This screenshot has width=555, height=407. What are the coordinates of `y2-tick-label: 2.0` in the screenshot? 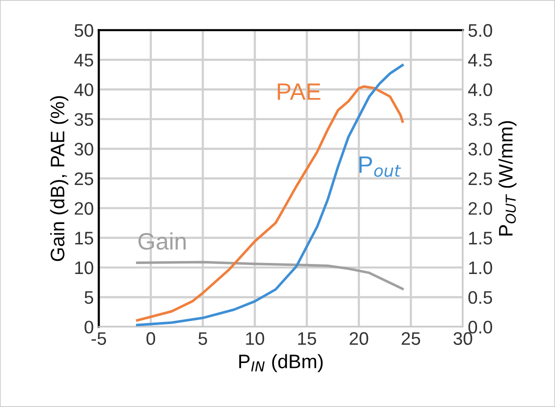 It's located at (480, 208).